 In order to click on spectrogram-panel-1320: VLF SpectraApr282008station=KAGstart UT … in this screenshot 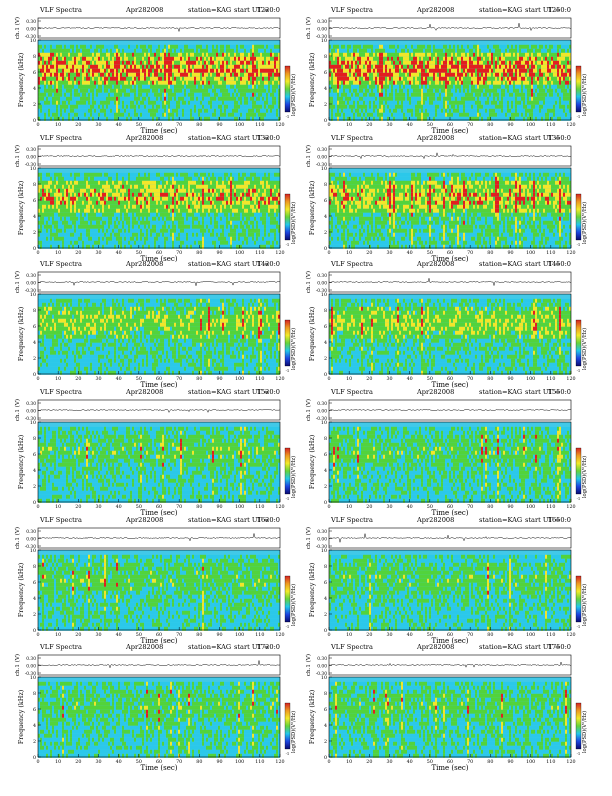, I will do `click(155, 198)`.